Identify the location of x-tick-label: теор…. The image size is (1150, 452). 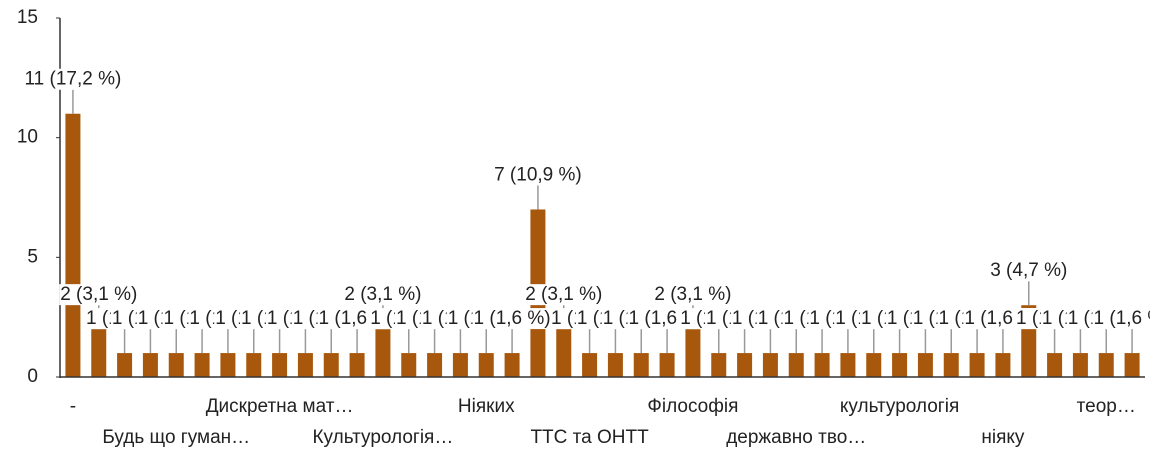
(1106, 406).